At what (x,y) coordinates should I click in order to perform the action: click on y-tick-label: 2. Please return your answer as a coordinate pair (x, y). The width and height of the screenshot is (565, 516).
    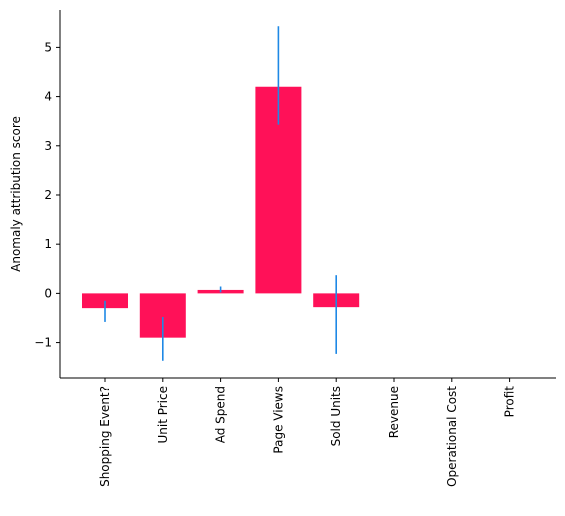
    Looking at the image, I should click on (48, 195).